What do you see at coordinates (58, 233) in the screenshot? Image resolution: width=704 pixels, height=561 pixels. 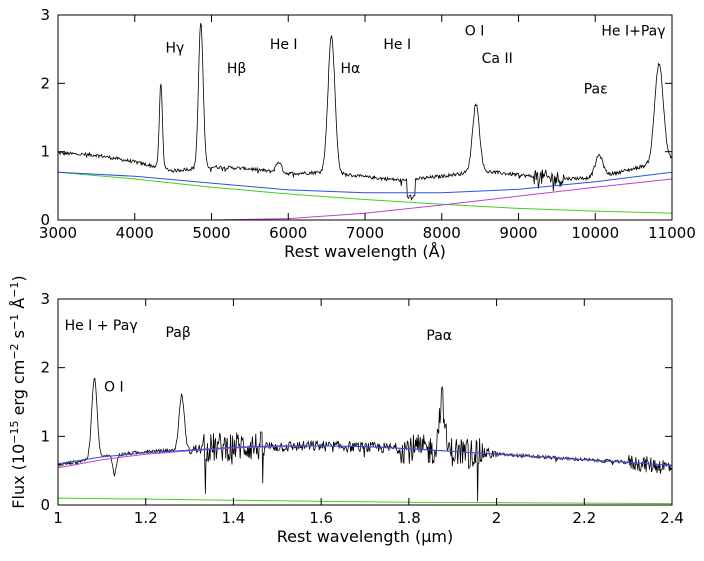 I see `x-tick-label: 3000` at bounding box center [58, 233].